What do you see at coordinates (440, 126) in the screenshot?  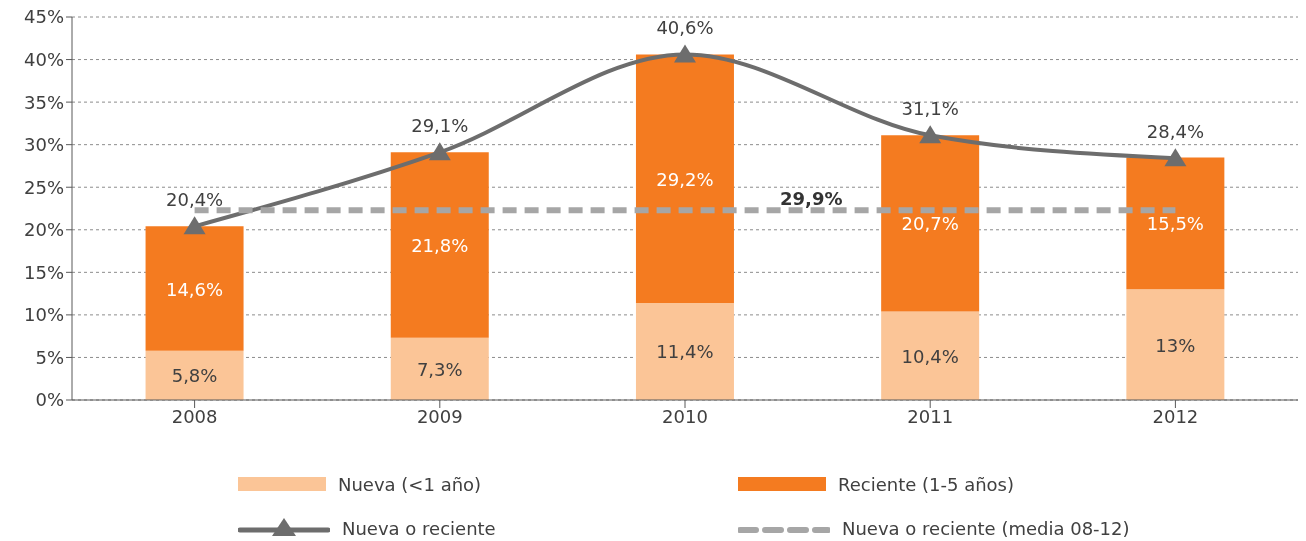 I see `data-label: 29,1%` at bounding box center [440, 126].